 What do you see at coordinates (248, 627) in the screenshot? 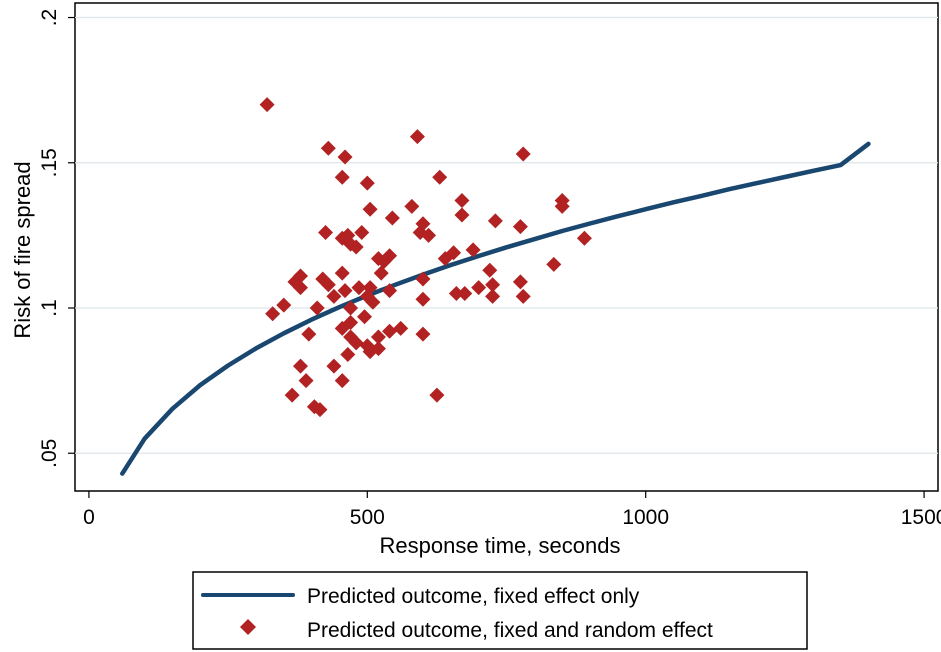
I see `legend-diamond-swatch` at bounding box center [248, 627].